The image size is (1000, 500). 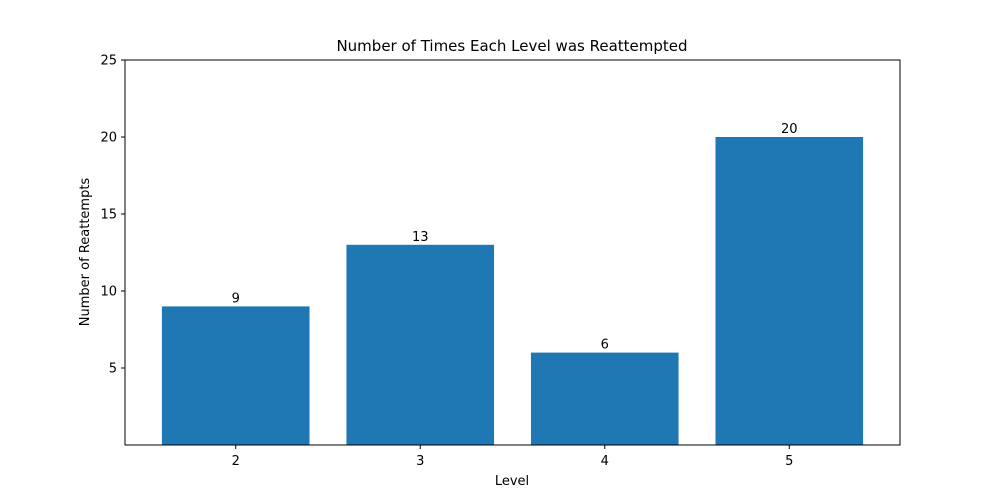 What do you see at coordinates (512, 481) in the screenshot?
I see `x-axis-label: Level` at bounding box center [512, 481].